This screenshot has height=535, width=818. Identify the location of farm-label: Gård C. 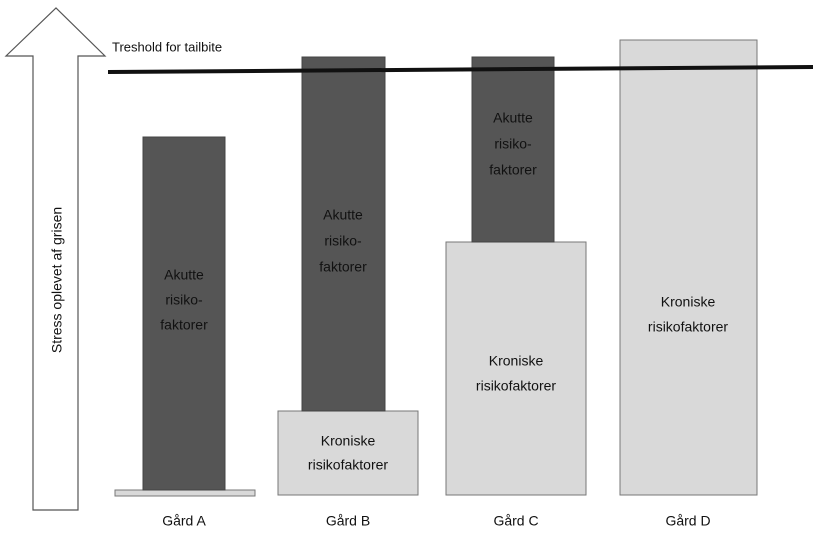
(515, 521).